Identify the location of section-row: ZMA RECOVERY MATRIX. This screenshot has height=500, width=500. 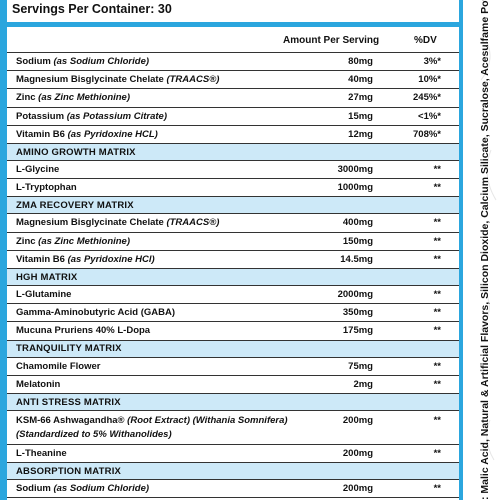
(233, 206).